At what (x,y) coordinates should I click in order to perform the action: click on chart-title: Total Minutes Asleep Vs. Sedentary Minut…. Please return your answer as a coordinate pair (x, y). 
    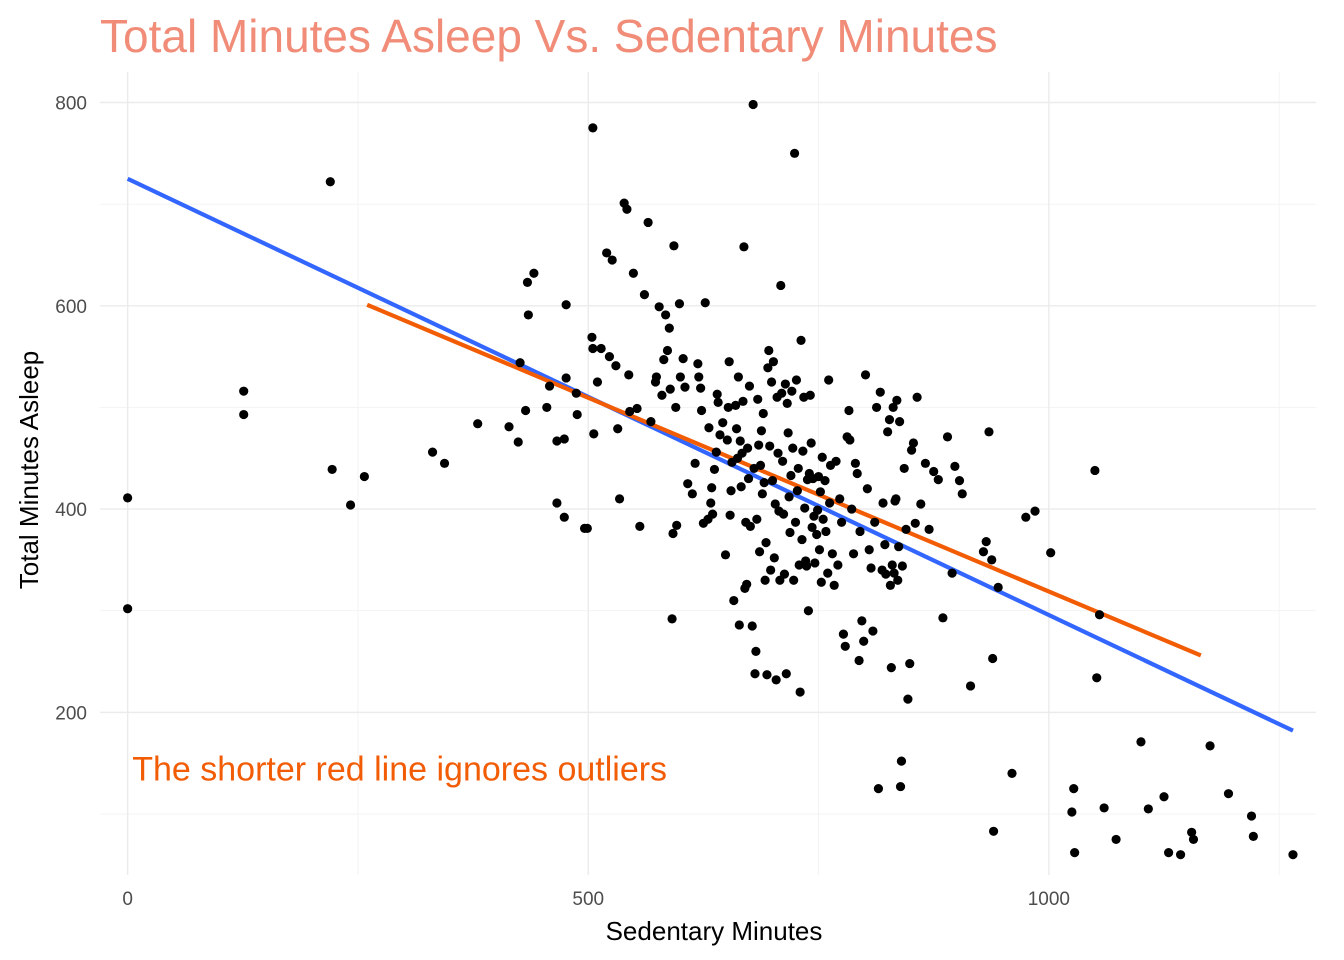
    Looking at the image, I should click on (548, 36).